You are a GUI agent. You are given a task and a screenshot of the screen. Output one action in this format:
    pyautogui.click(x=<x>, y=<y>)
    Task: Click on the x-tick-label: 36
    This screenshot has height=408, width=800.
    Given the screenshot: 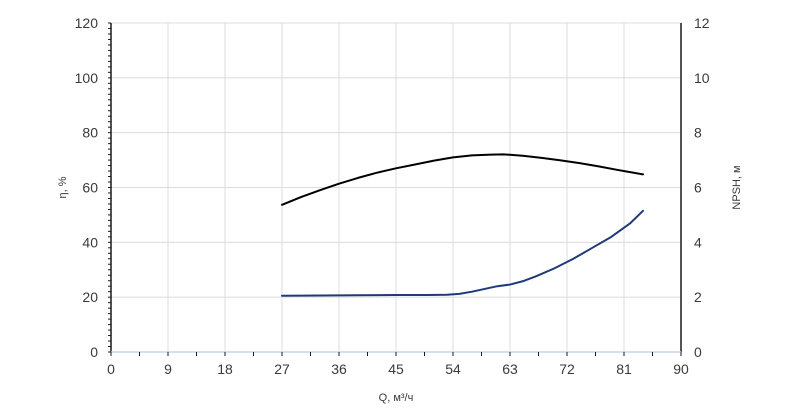 What is the action you would take?
    pyautogui.click(x=339, y=369)
    